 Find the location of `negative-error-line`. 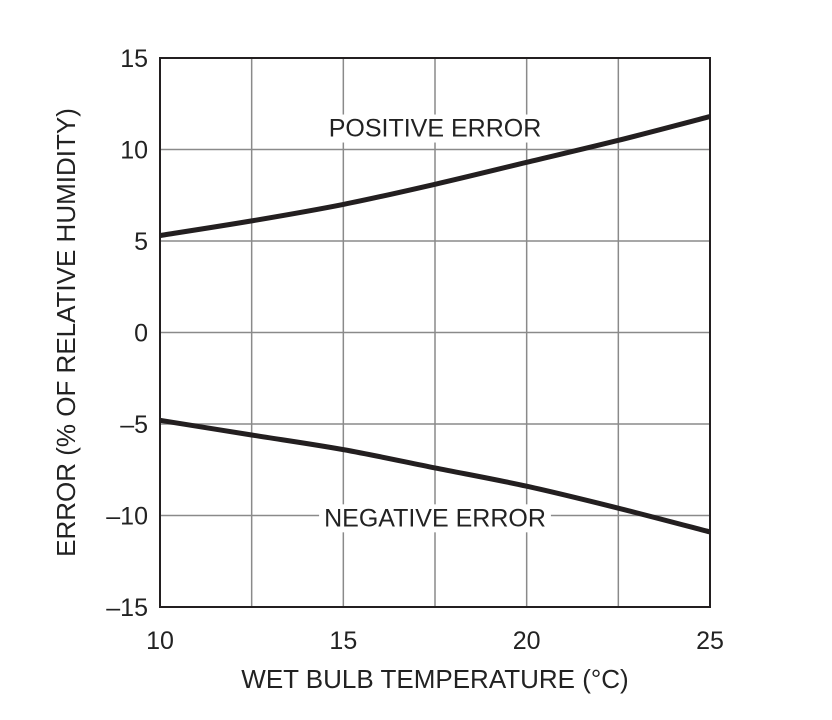

negative-error-line is located at coordinates (435, 476).